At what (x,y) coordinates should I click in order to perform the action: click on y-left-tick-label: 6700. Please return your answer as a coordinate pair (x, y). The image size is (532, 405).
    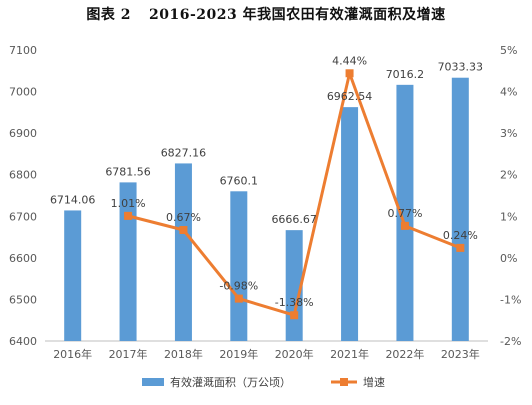
    Looking at the image, I should click on (23, 216).